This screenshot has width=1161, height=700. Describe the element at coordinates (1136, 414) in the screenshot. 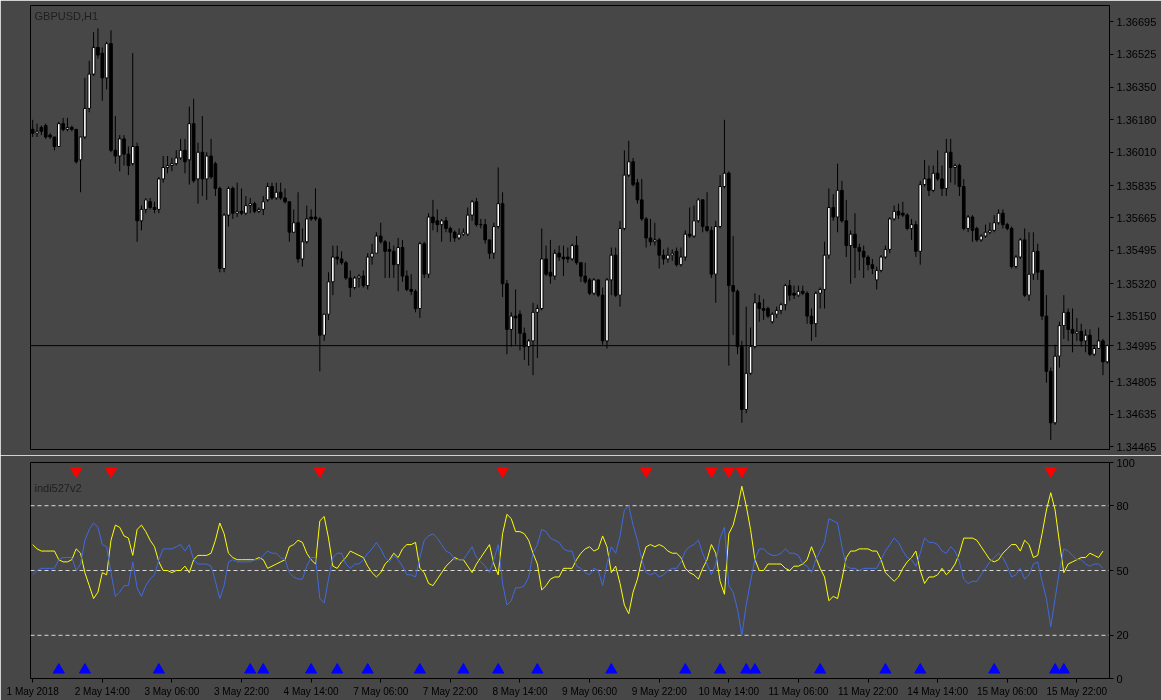

I see `y-tick-label: 1.34635` at that location.